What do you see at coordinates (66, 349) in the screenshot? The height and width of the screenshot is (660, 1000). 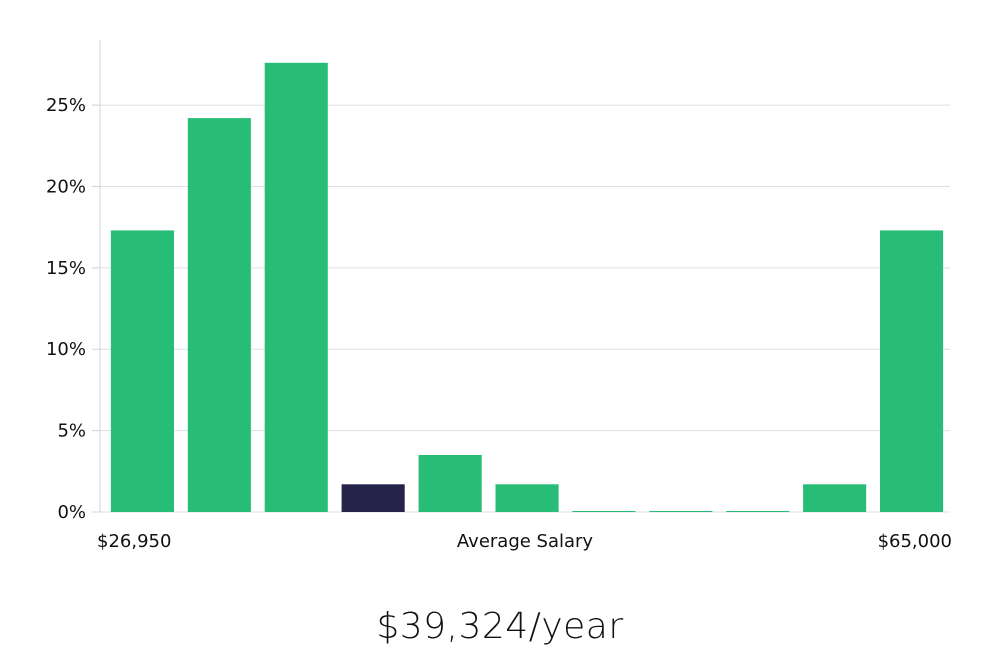 I see `y-tick-label-10: 10%` at bounding box center [66, 349].